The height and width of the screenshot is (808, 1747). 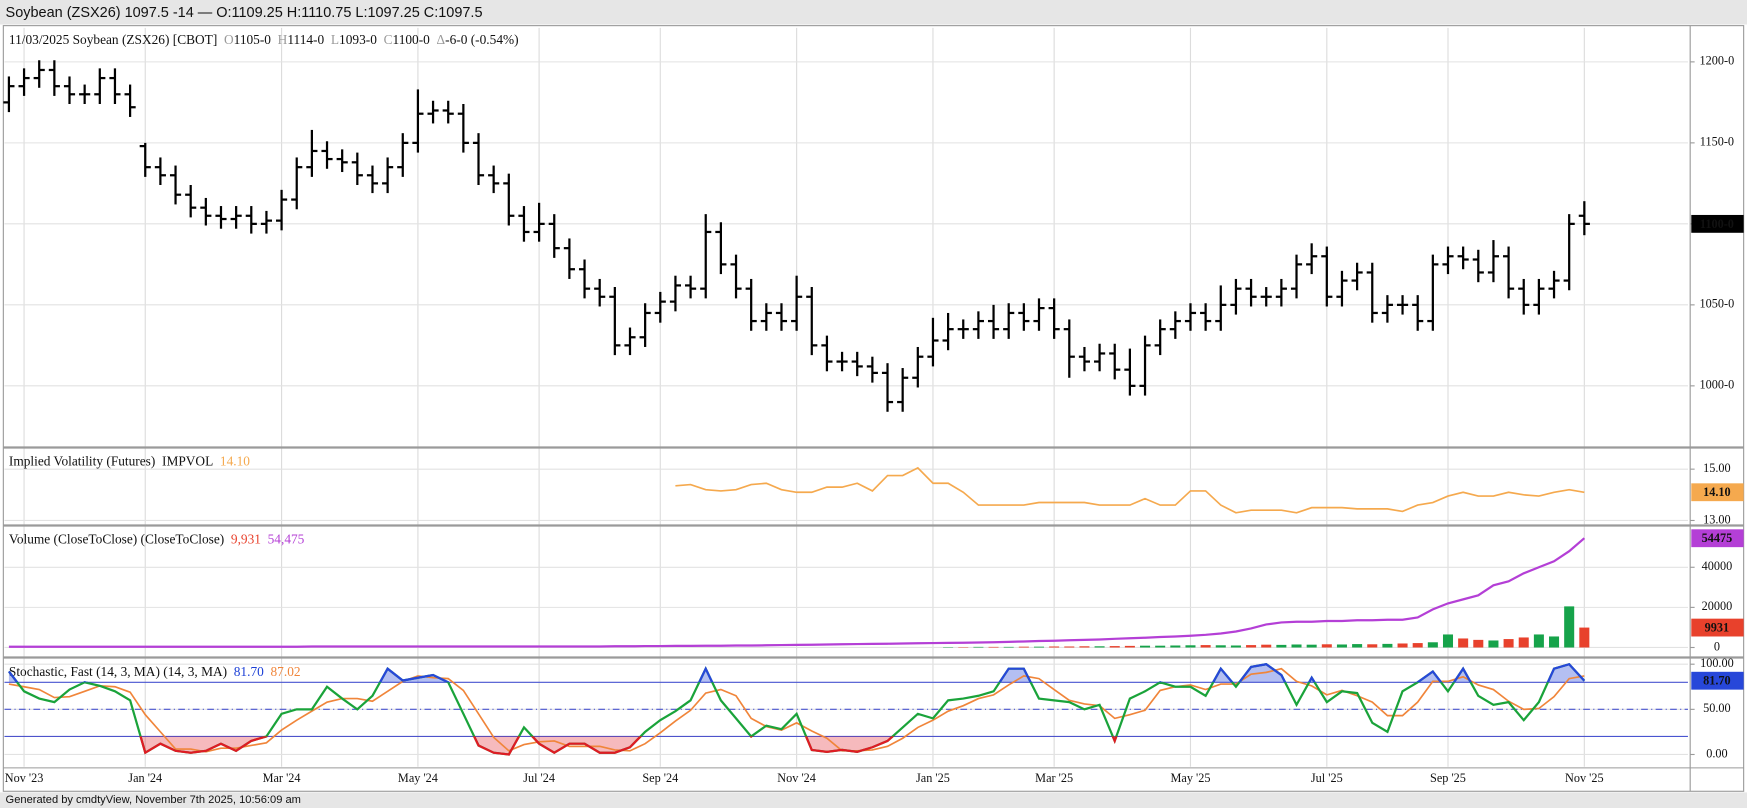 I want to click on y-tick-label: 15.00, so click(x=1717, y=468).